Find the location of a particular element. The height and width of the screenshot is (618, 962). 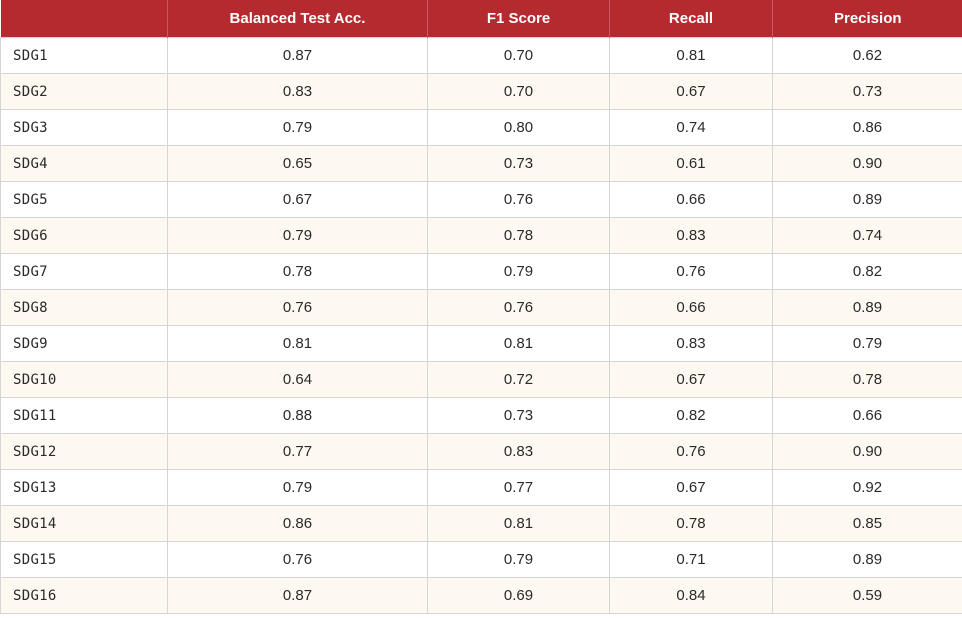

table-row: SDG11 0.88 0.73 0.82 0.66 is located at coordinates (481, 415).